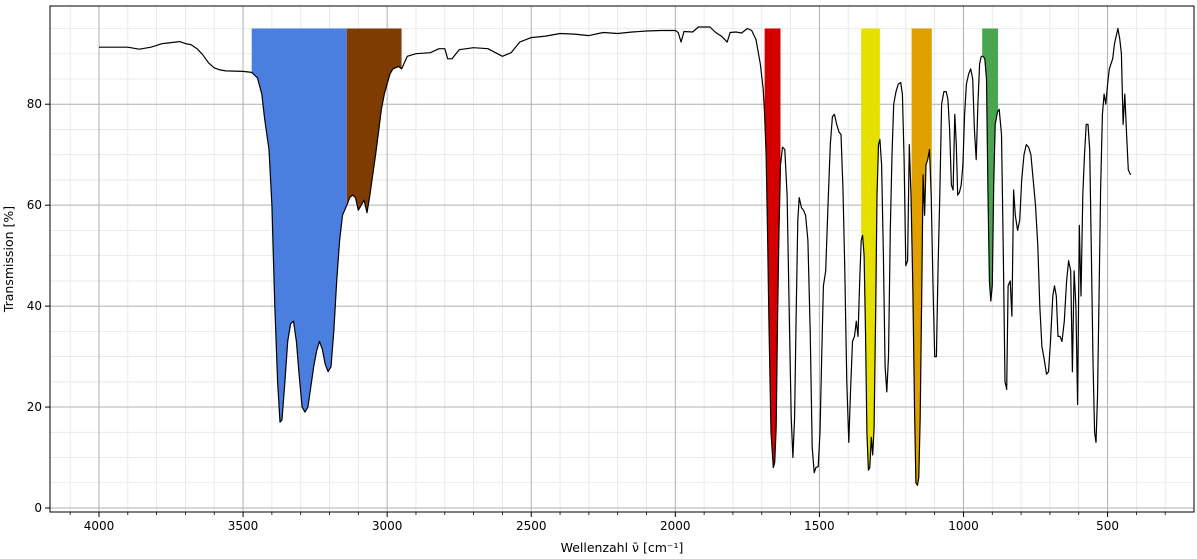 The height and width of the screenshot is (559, 1197). What do you see at coordinates (99, 526) in the screenshot?
I see `x-tick-label: 4000` at bounding box center [99, 526].